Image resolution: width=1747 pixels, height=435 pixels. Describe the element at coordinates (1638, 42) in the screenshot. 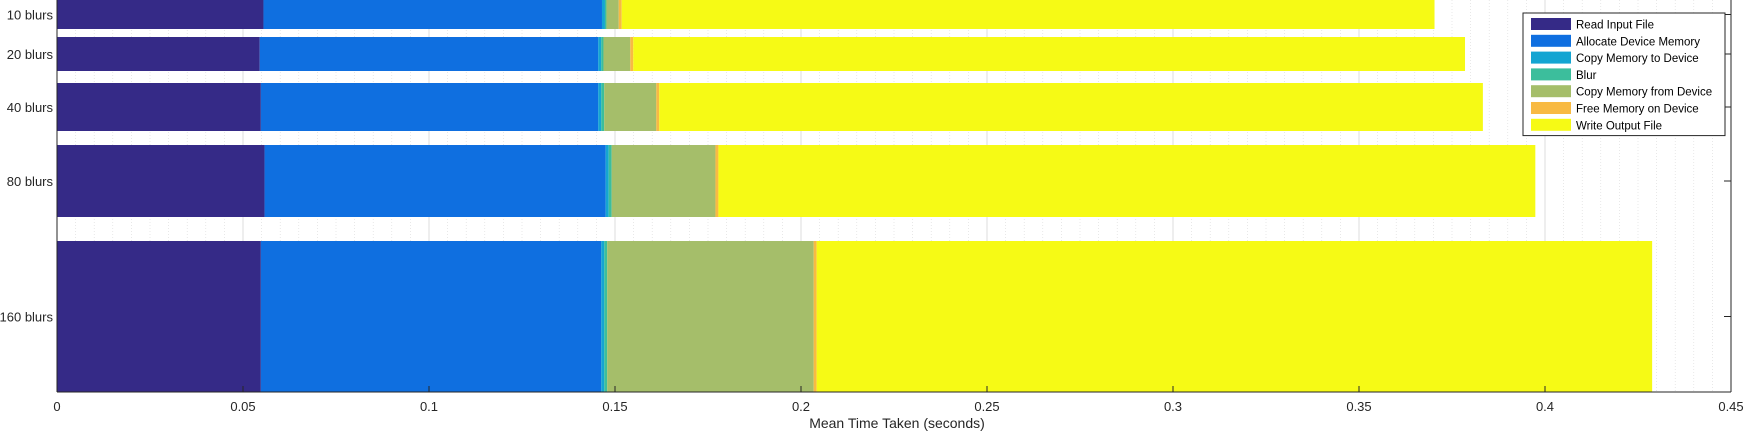

I see `legend-label: Allocate Device Memory` at that location.